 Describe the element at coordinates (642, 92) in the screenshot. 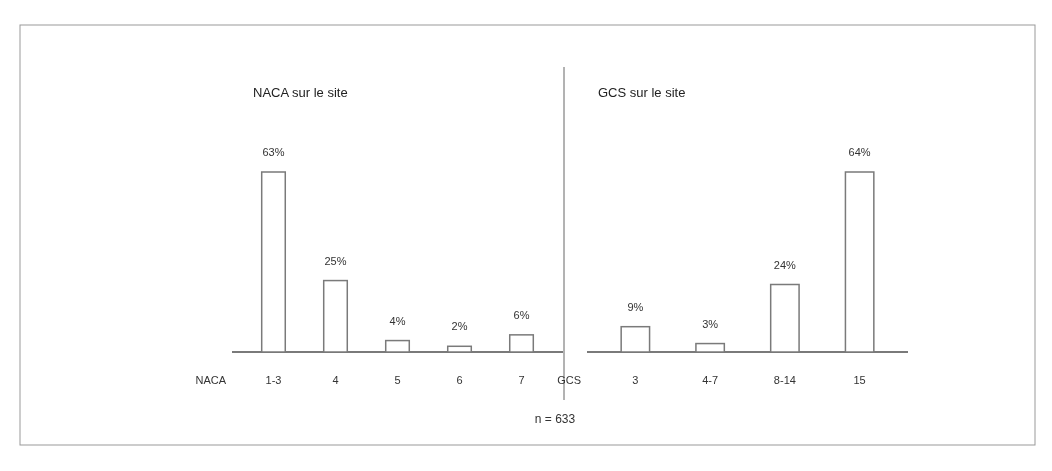

I see `chart-title: GCS sur le site` at that location.